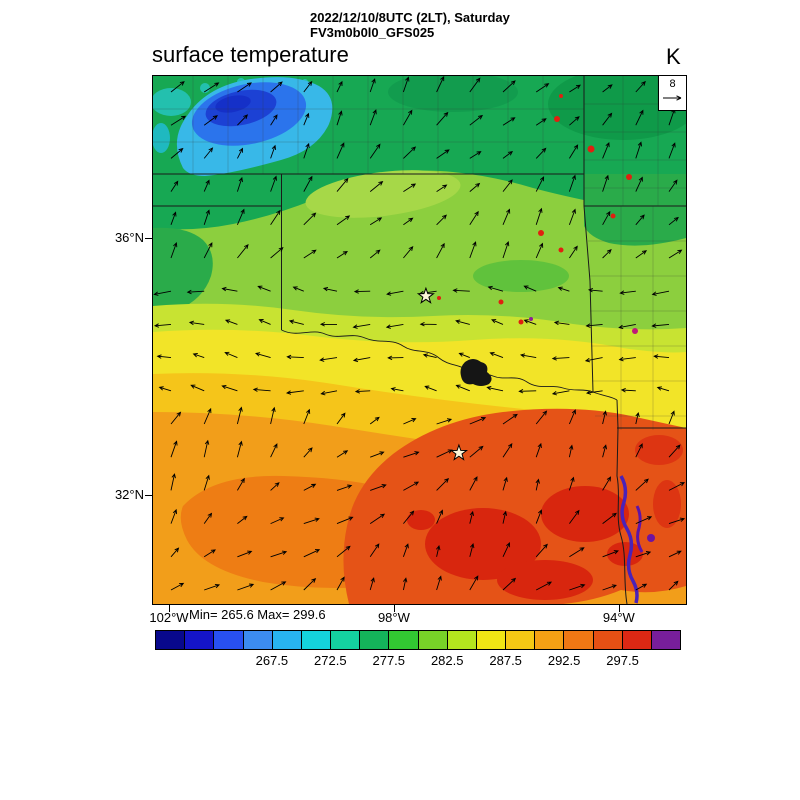  What do you see at coordinates (330, 660) in the screenshot?
I see `colorbar-tick-label: 272.5` at bounding box center [330, 660].